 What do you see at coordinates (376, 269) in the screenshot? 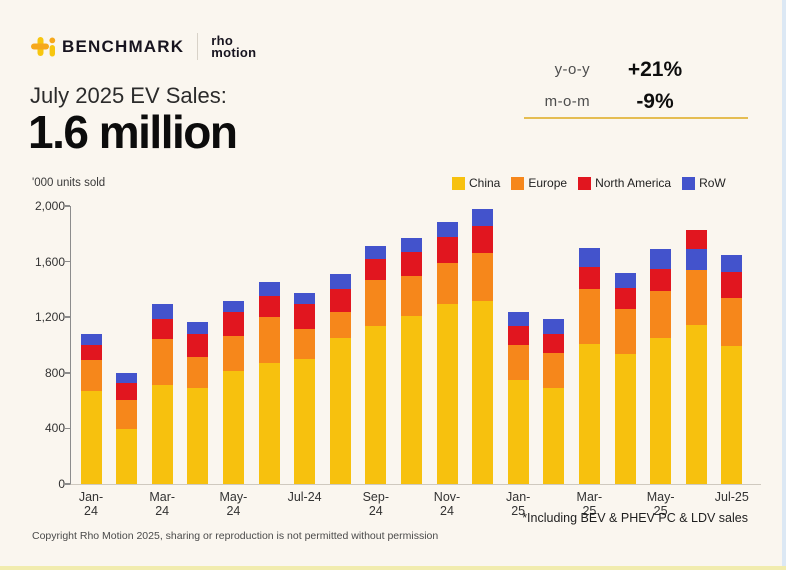
I see `segment-sep-24-north-america` at bounding box center [376, 269].